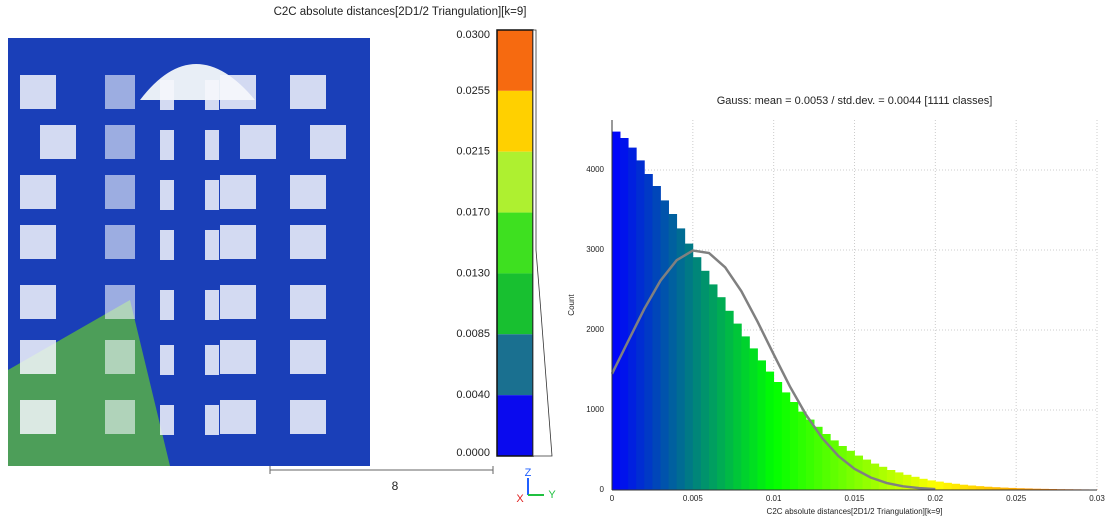  What do you see at coordinates (774, 498) in the screenshot?
I see `x-tick-label: 0.01` at bounding box center [774, 498].